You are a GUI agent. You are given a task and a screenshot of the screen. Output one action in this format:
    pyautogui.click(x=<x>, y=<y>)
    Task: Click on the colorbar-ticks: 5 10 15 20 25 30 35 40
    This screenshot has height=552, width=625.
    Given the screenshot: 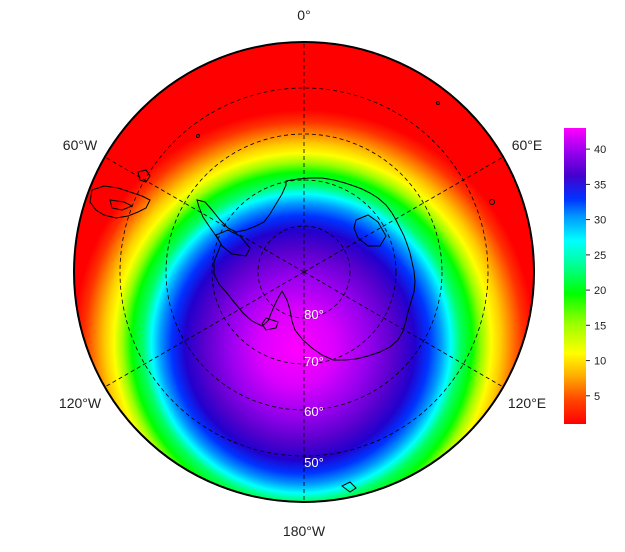 What is the action you would take?
    pyautogui.click(x=596, y=273)
    